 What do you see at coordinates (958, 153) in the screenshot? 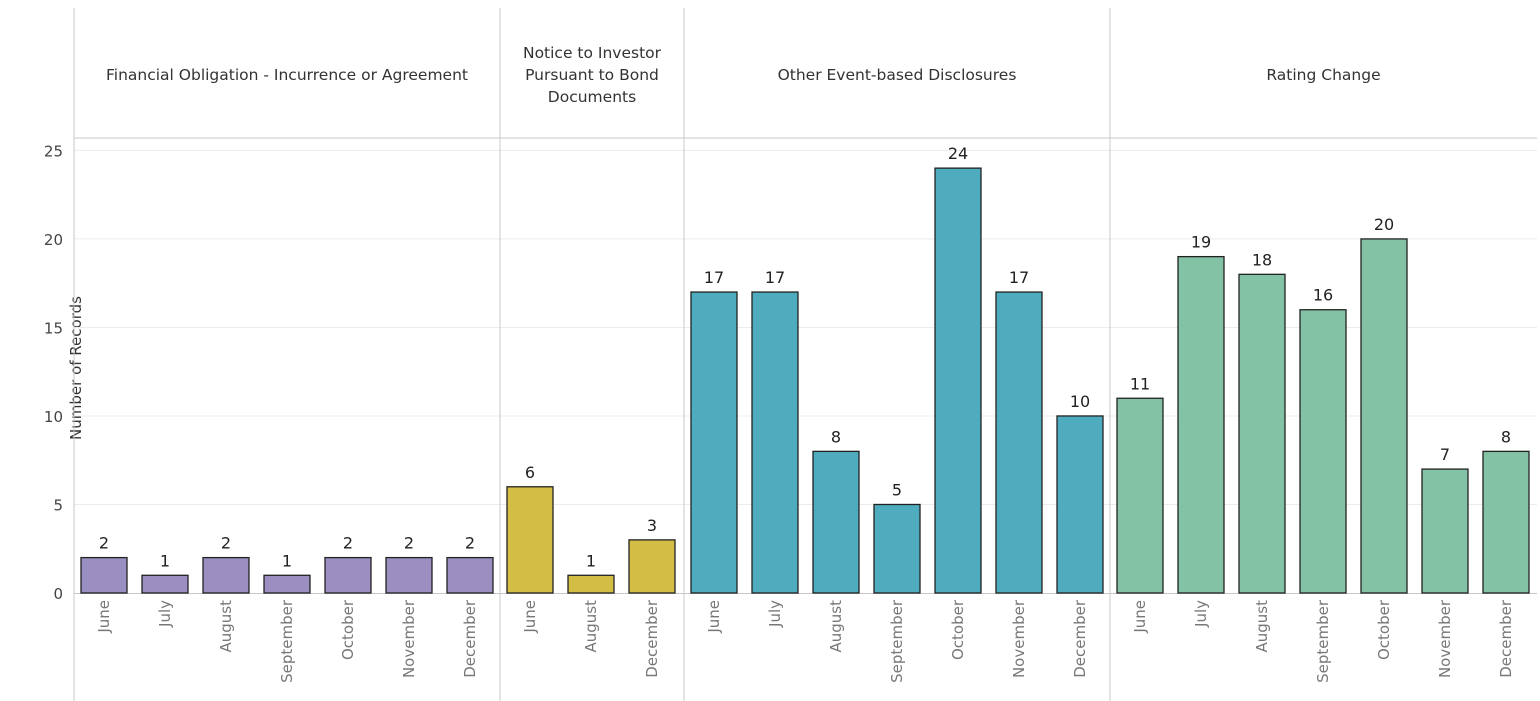
I see `bar-value-label: 24` at bounding box center [958, 153].